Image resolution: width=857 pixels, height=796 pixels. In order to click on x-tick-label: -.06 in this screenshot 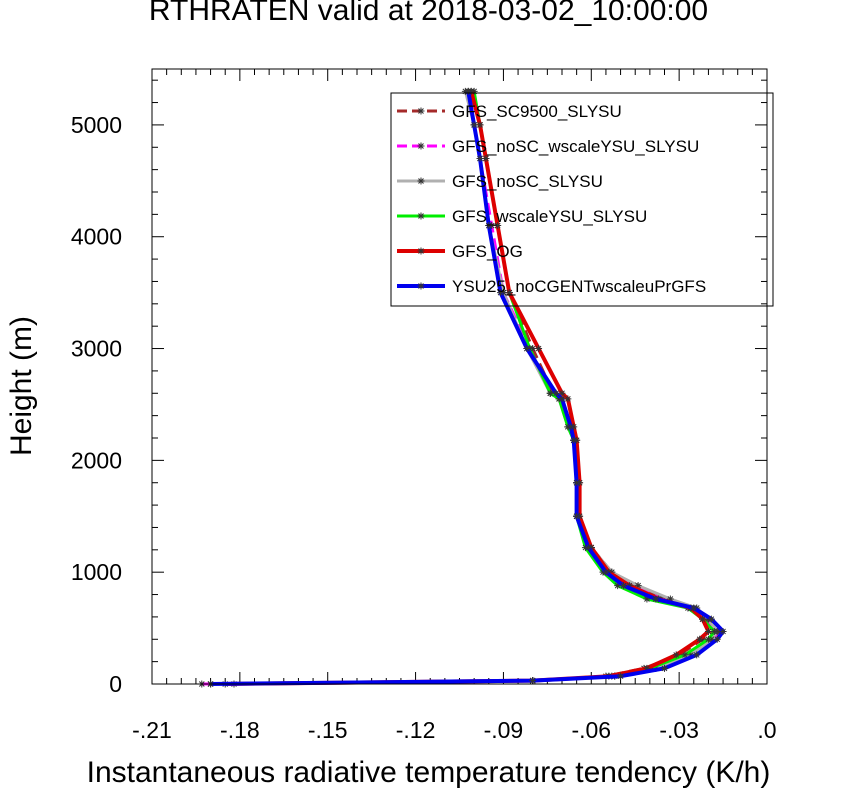, I will do `click(591, 730)`.